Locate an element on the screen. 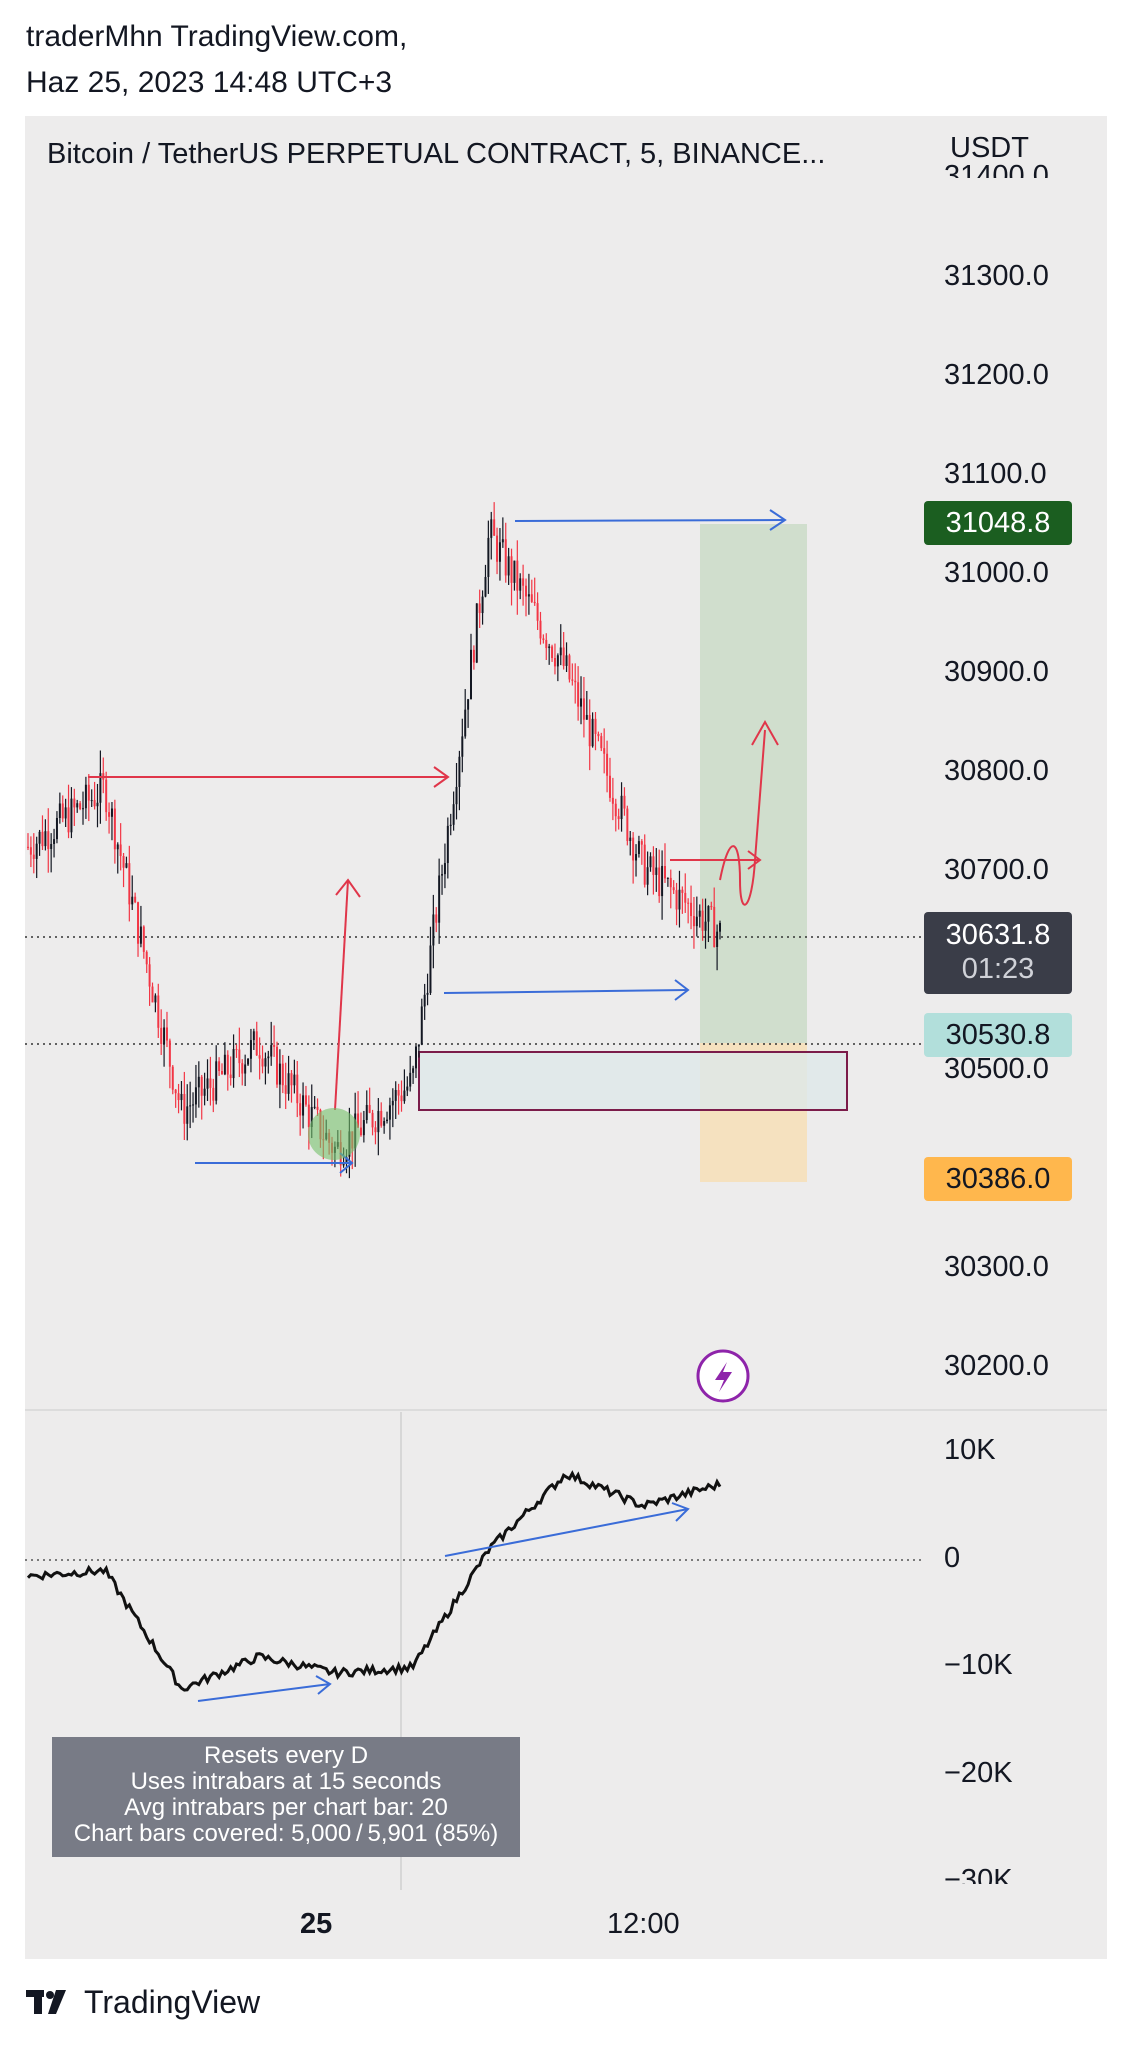 This screenshot has width=1130, height=2048. y-tick: 31400.0 is located at coordinates (996, 169).